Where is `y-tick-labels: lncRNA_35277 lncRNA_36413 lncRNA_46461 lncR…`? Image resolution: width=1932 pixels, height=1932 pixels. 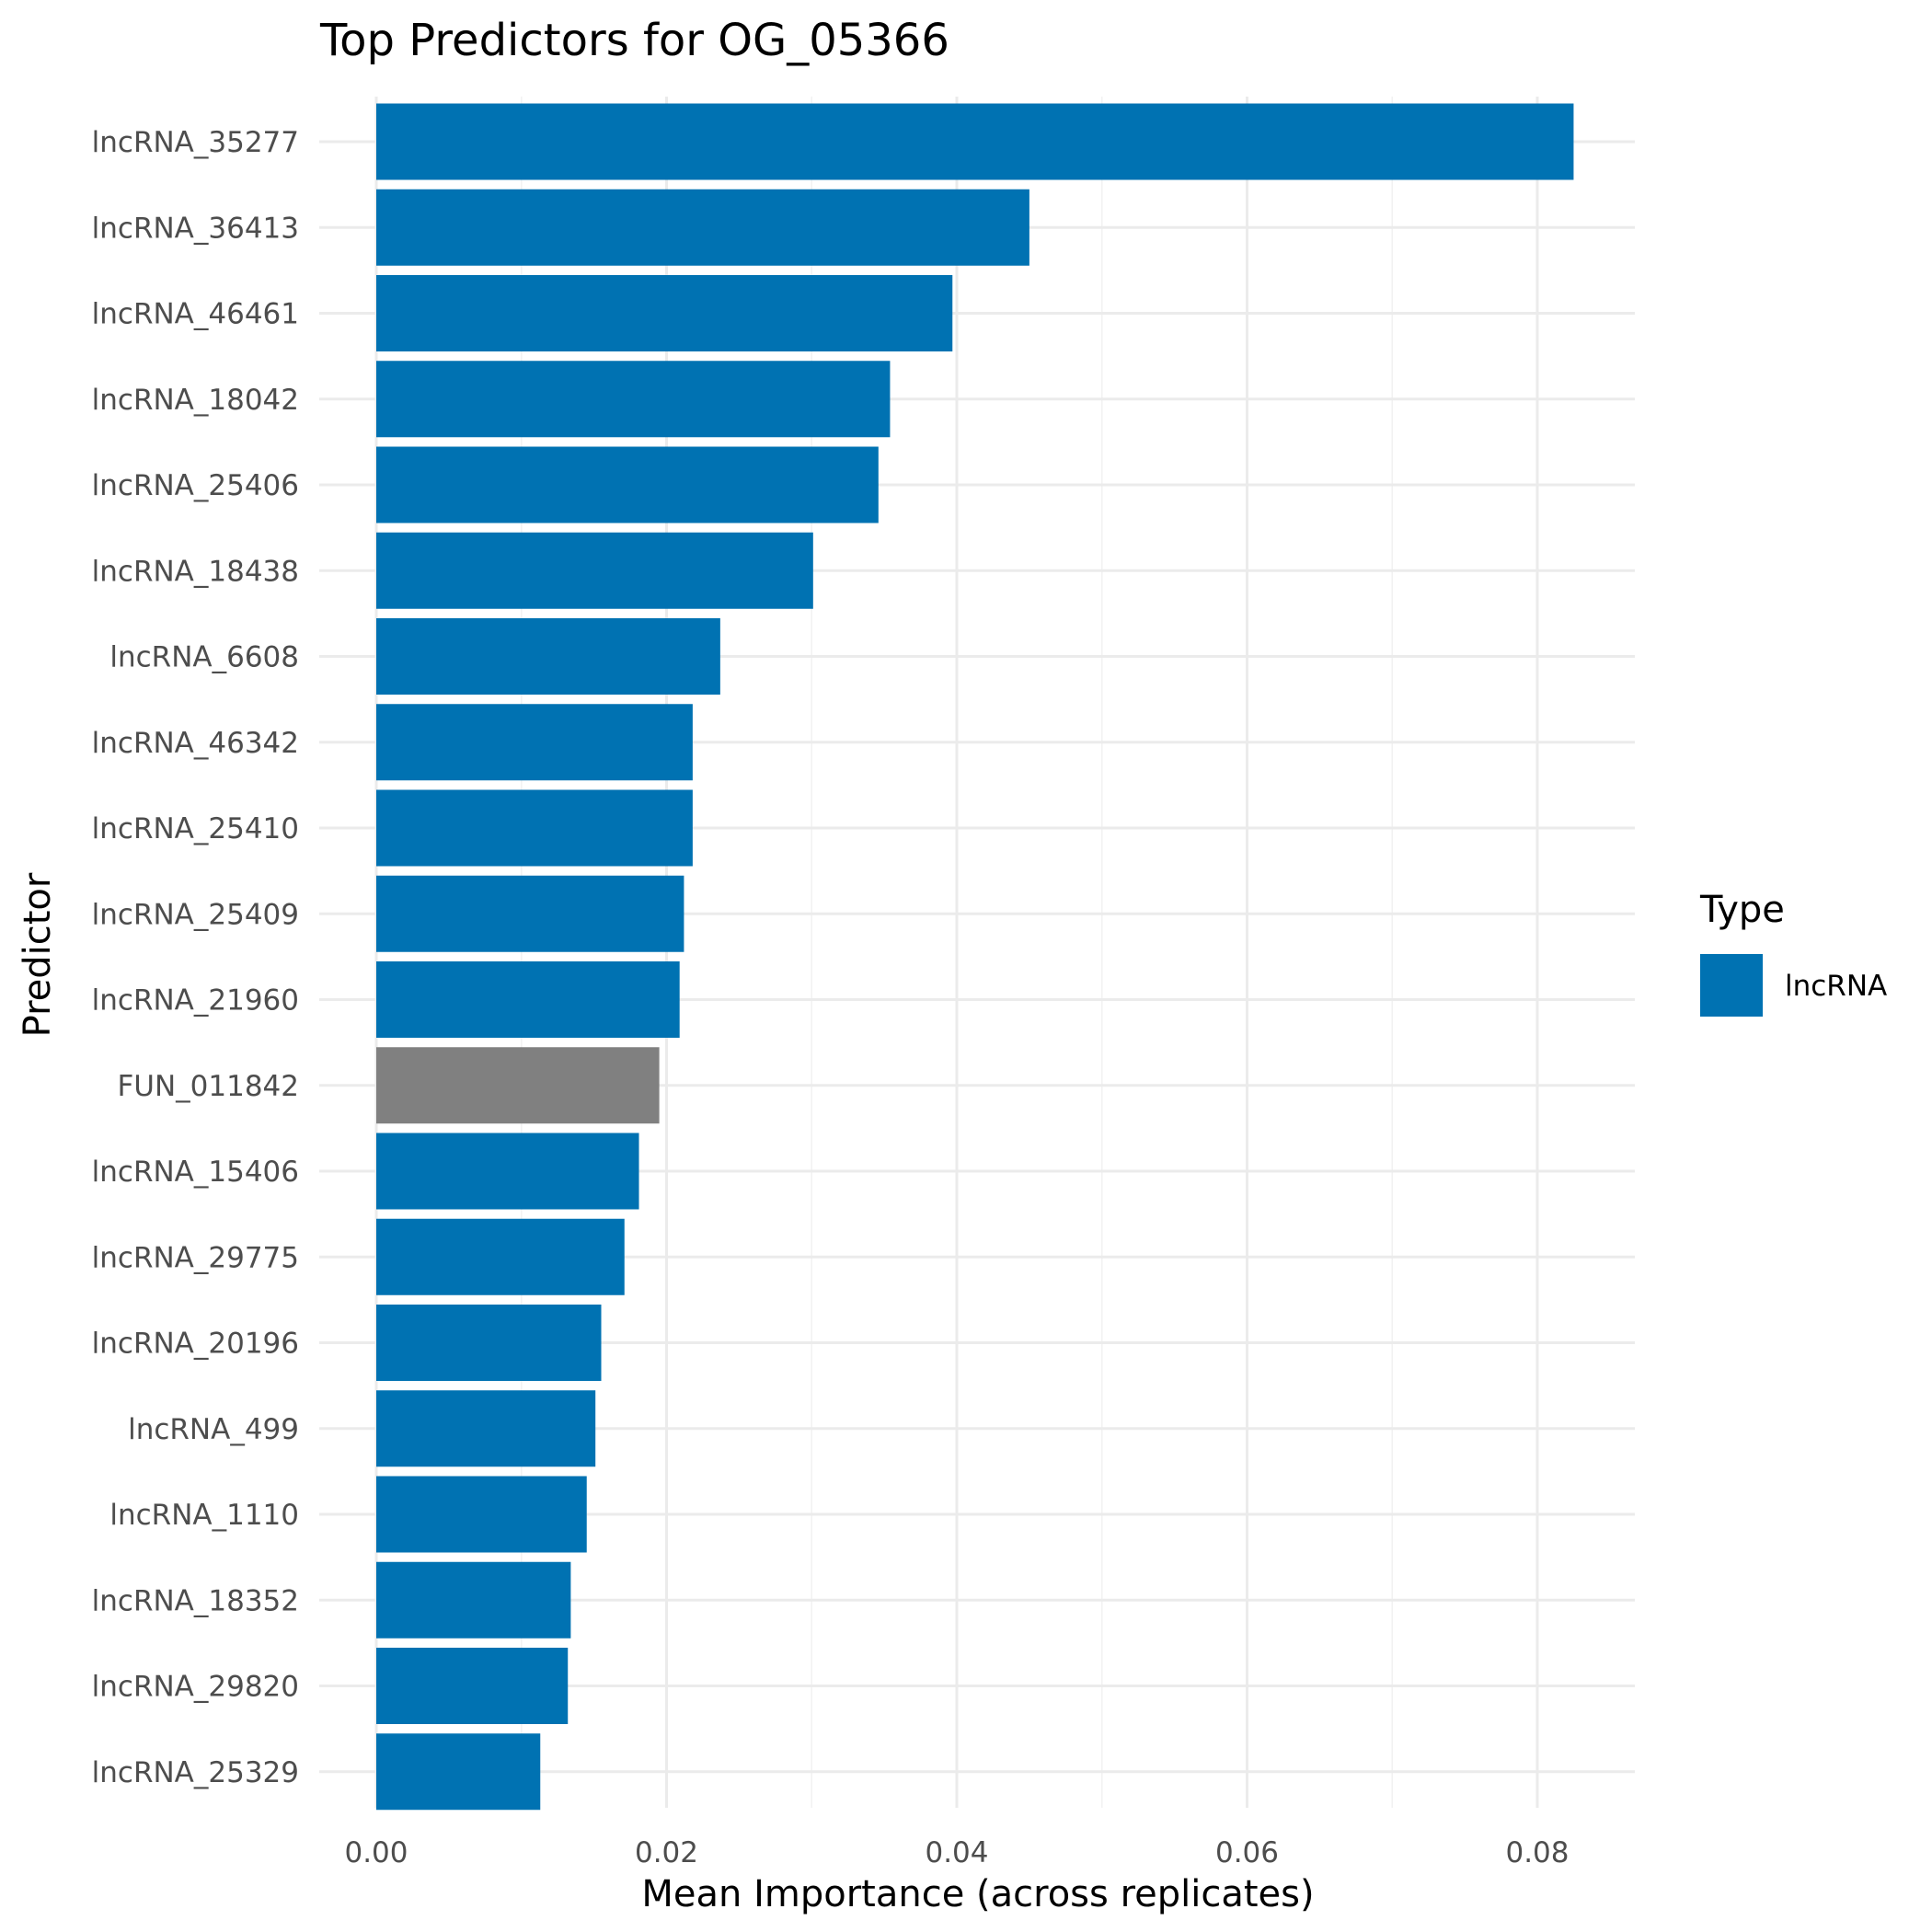
y-tick-labels: lncRNA_35277 lncRNA_36413 lncRNA_46461 lncR… is located at coordinates (195, 957).